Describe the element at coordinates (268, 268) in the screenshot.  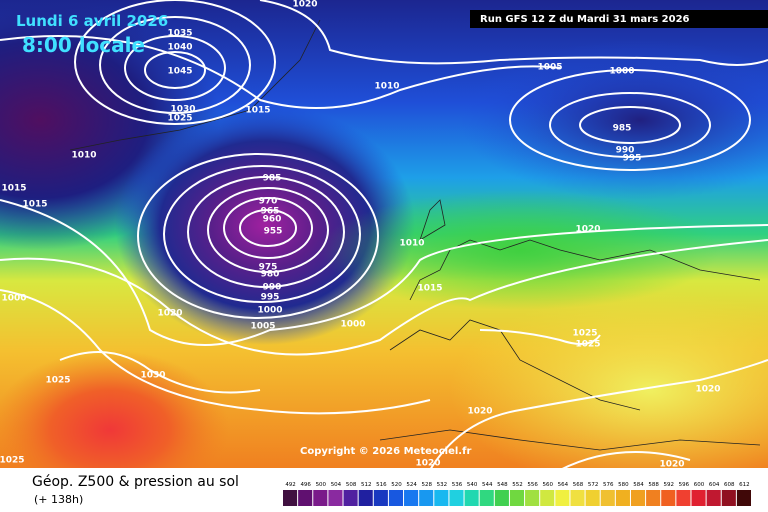
I see `isobar-label: 975` at that location.